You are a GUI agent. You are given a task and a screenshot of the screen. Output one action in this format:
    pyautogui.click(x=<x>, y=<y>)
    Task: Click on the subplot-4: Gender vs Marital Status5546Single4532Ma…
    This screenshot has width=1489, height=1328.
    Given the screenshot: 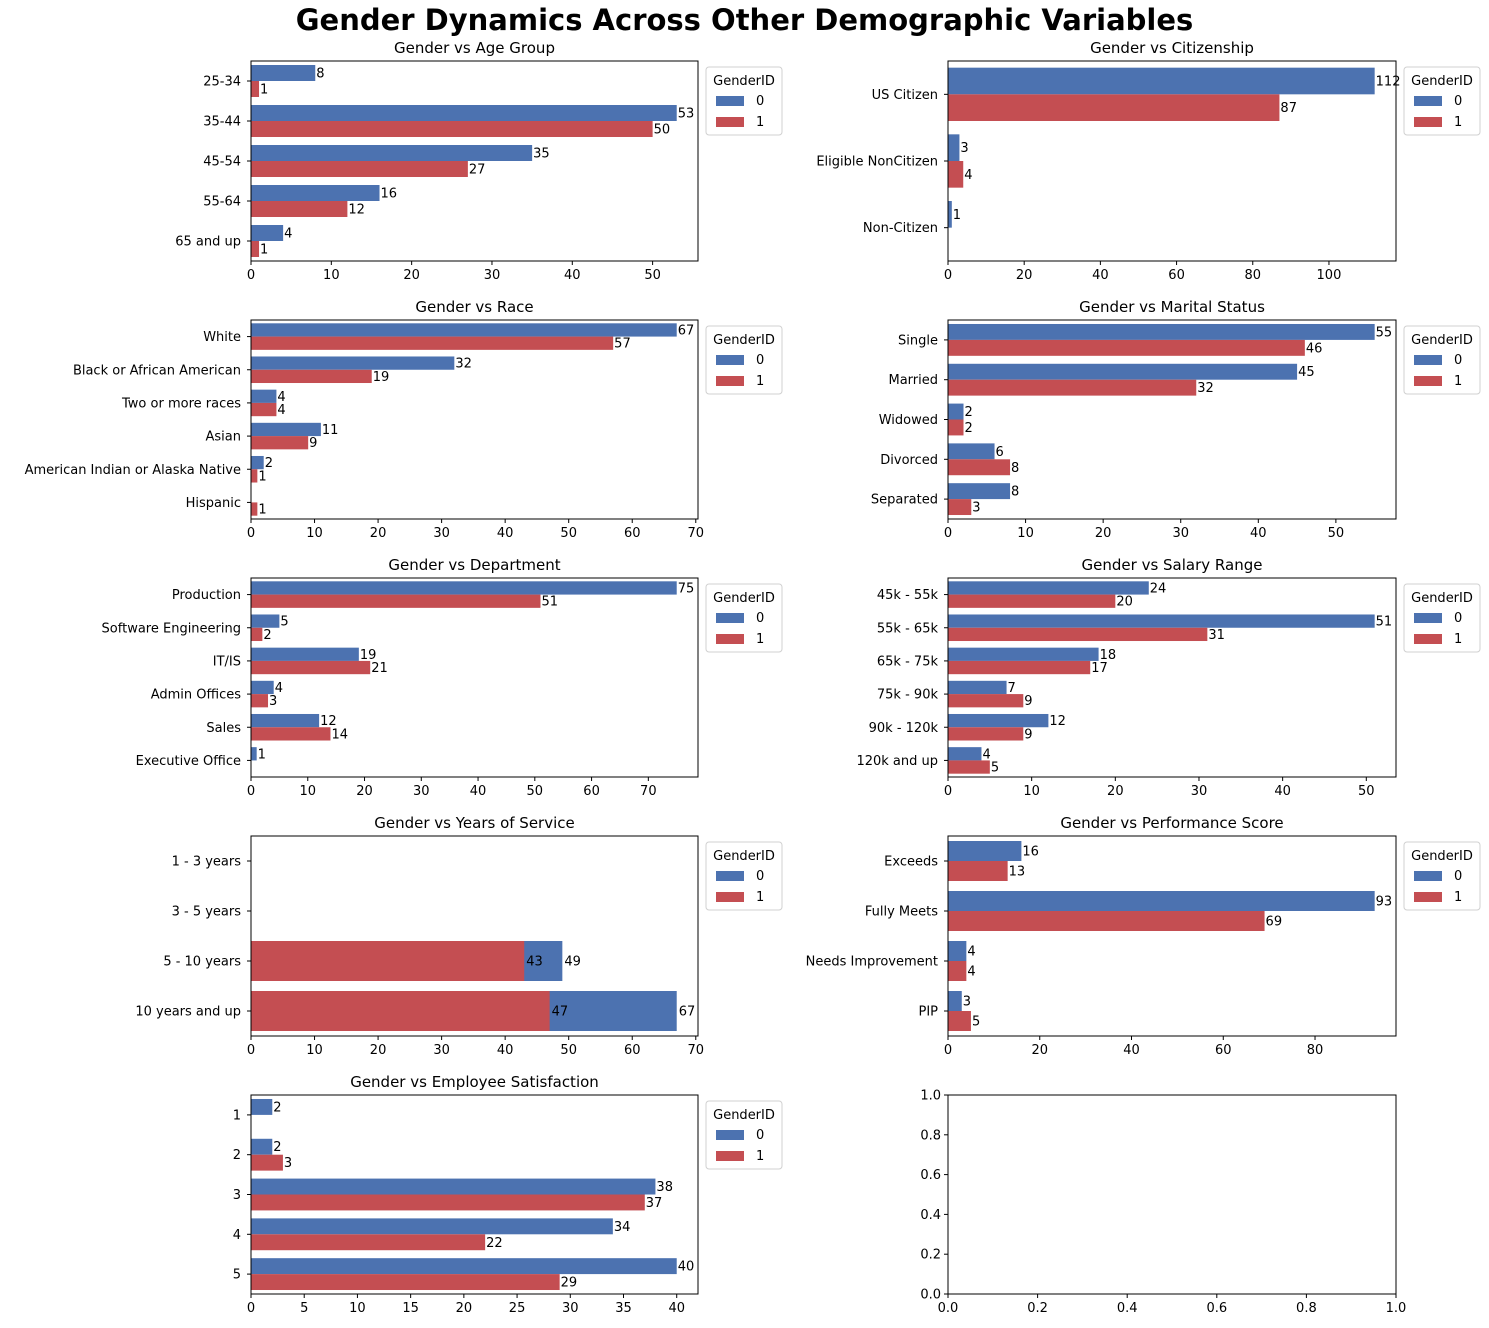 What is the action you would take?
    pyautogui.click(x=1176, y=419)
    